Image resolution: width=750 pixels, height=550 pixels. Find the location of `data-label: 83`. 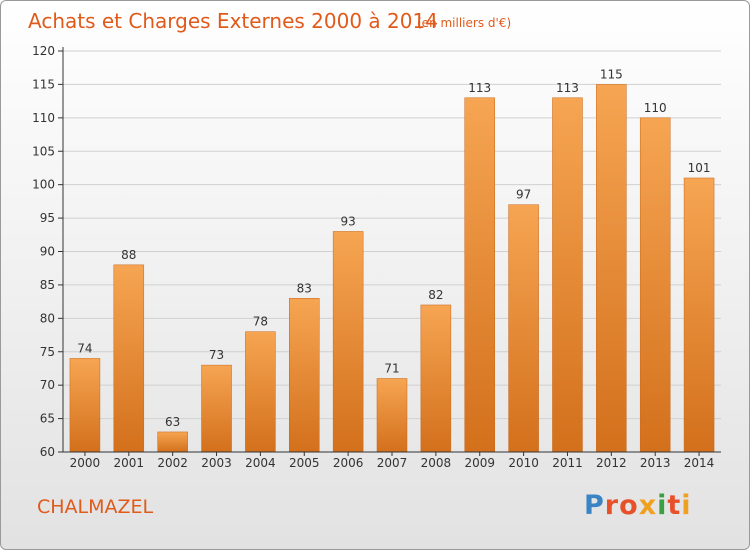

data-label: 83 is located at coordinates (304, 288).